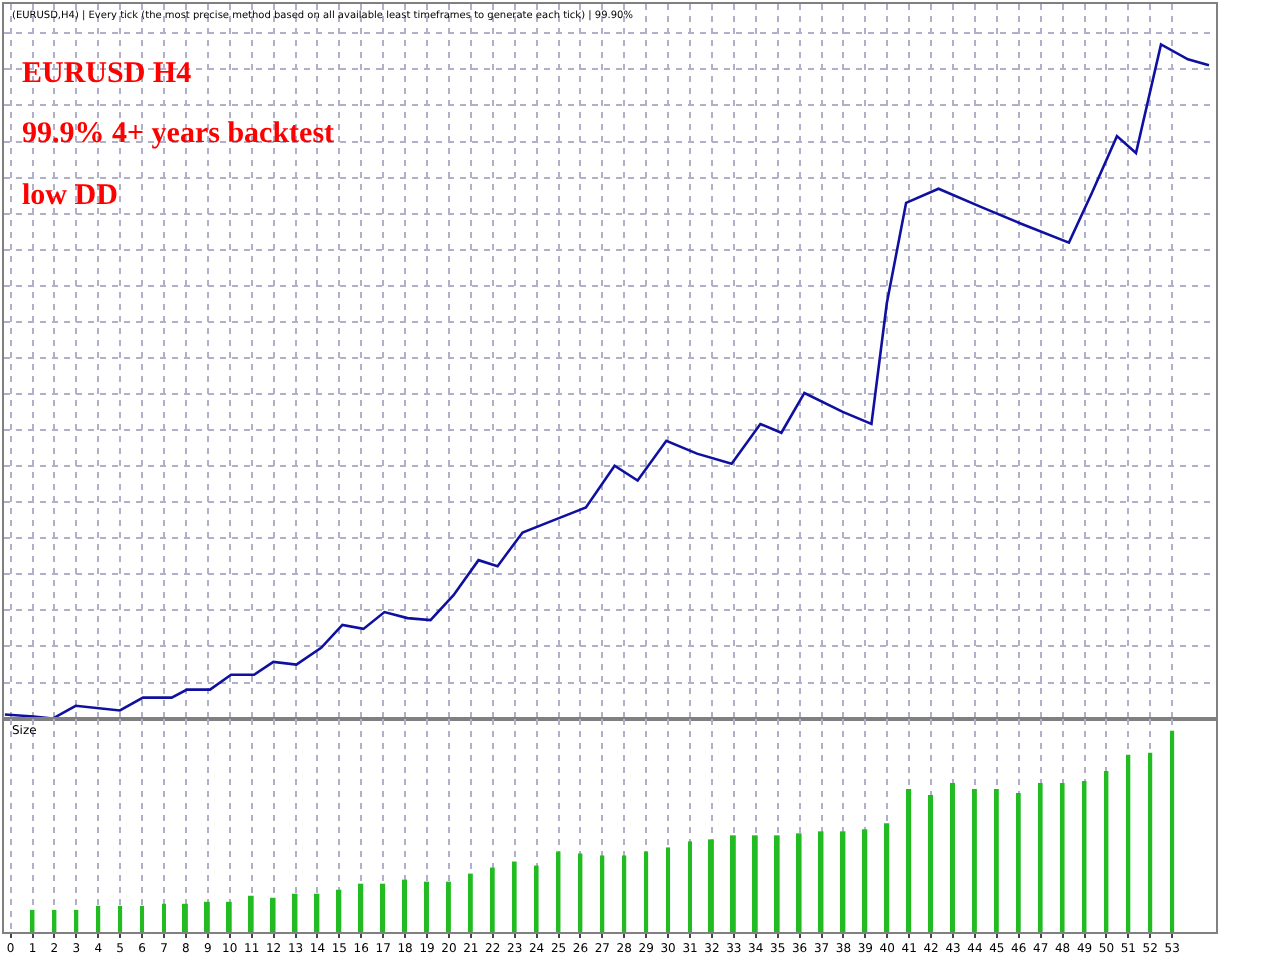  What do you see at coordinates (107, 74) in the screenshot?
I see `annotation: EURUSD H4` at bounding box center [107, 74].